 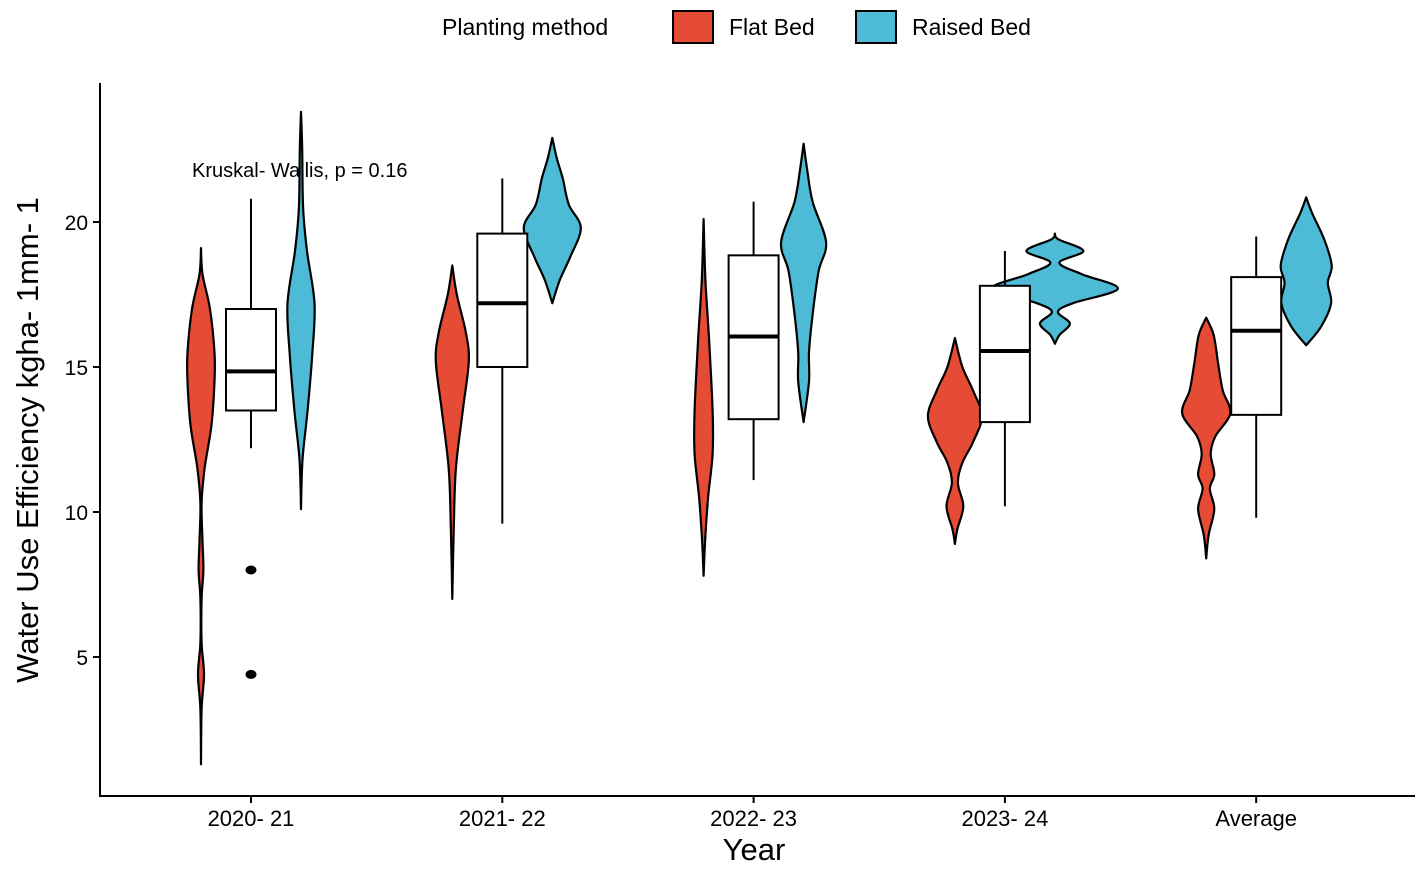 What do you see at coordinates (76, 223) in the screenshot?
I see `y-tick-label: 20` at bounding box center [76, 223].